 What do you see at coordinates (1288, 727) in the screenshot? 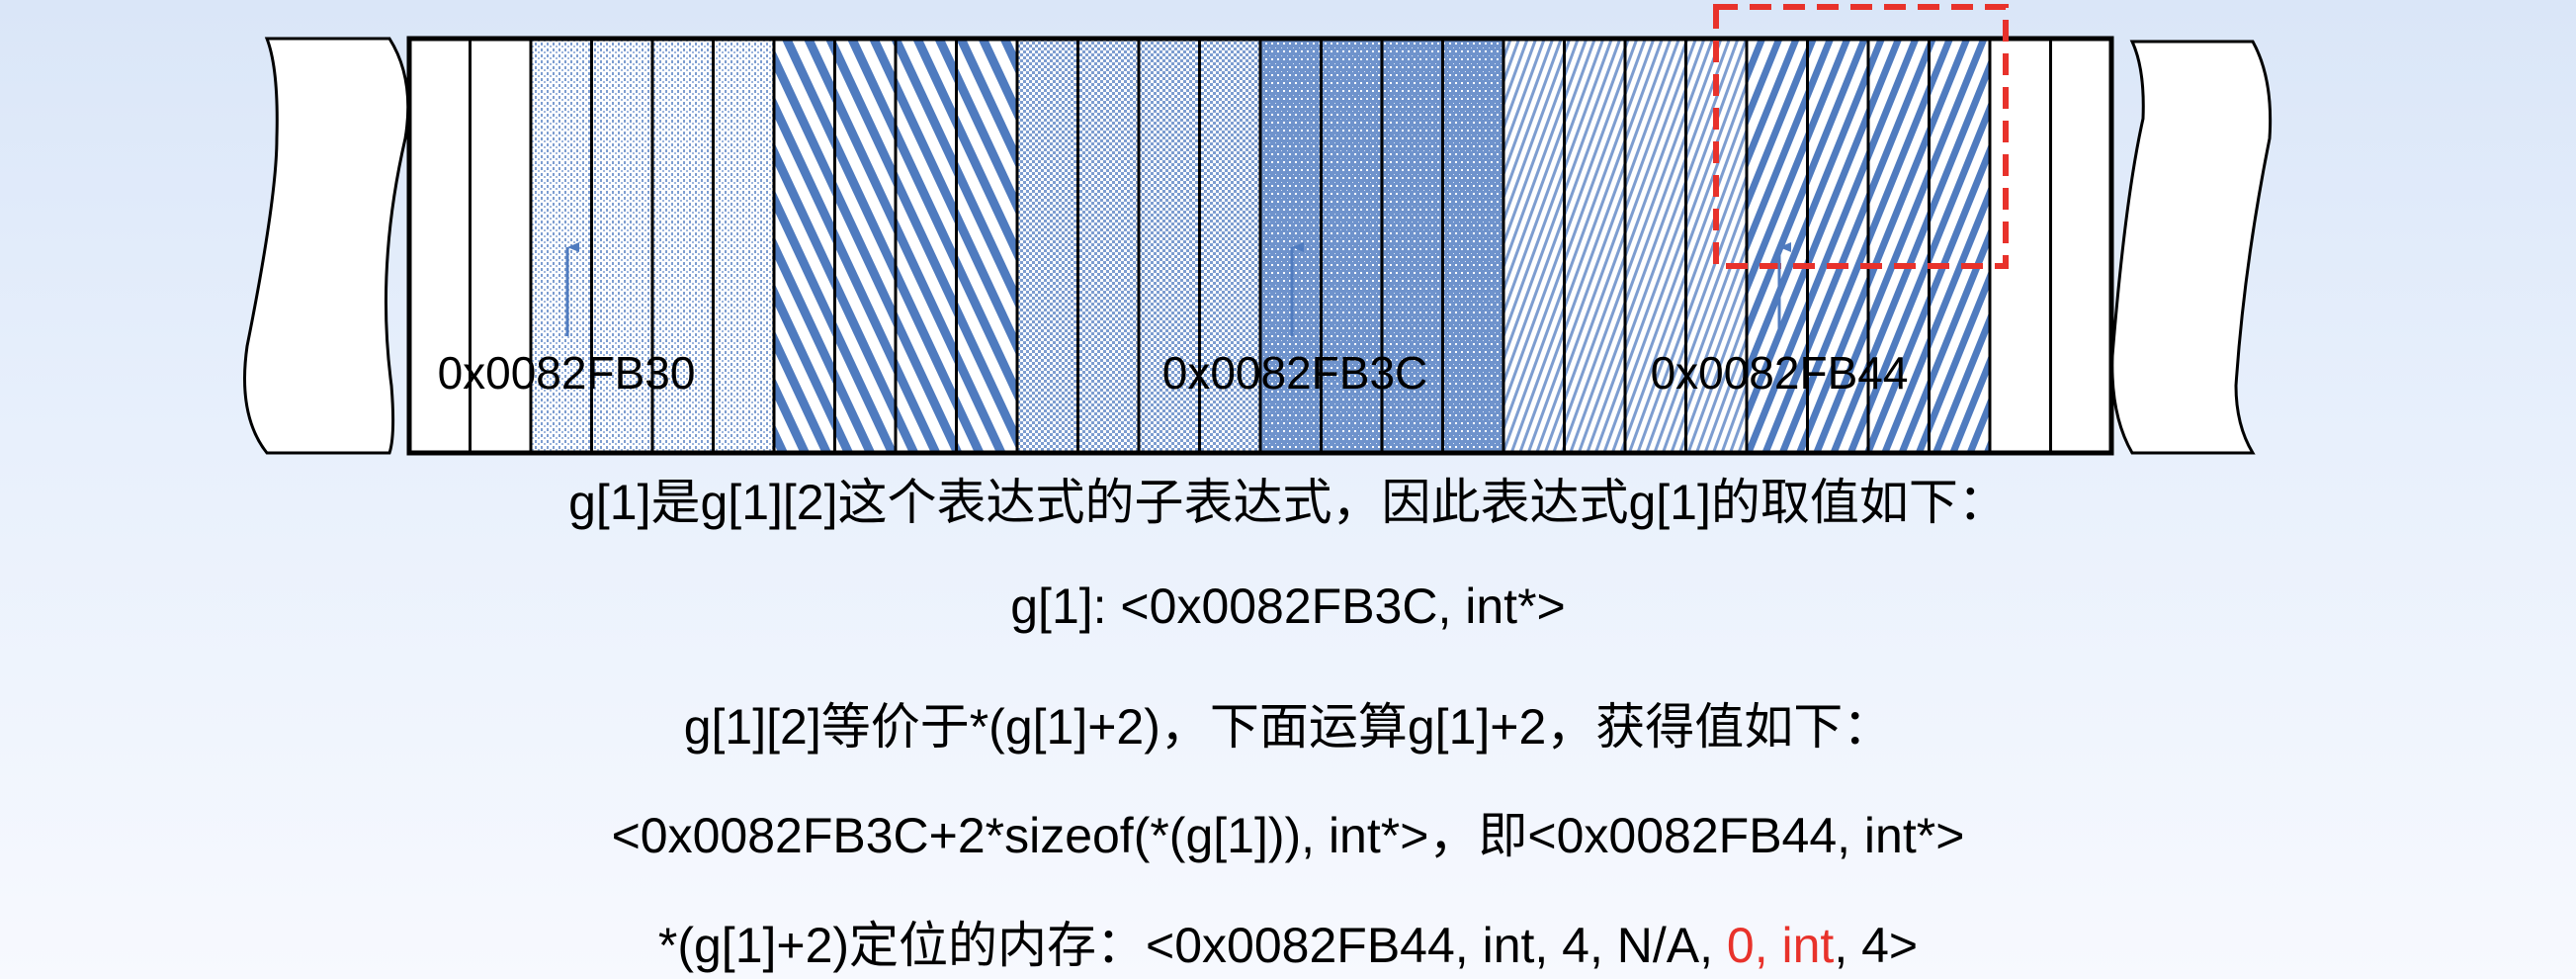
I see `explanation-line-3: g[1][2]等价于*(g[1]+2)，下面运算g[1]+2，获得值如下：` at bounding box center [1288, 727].